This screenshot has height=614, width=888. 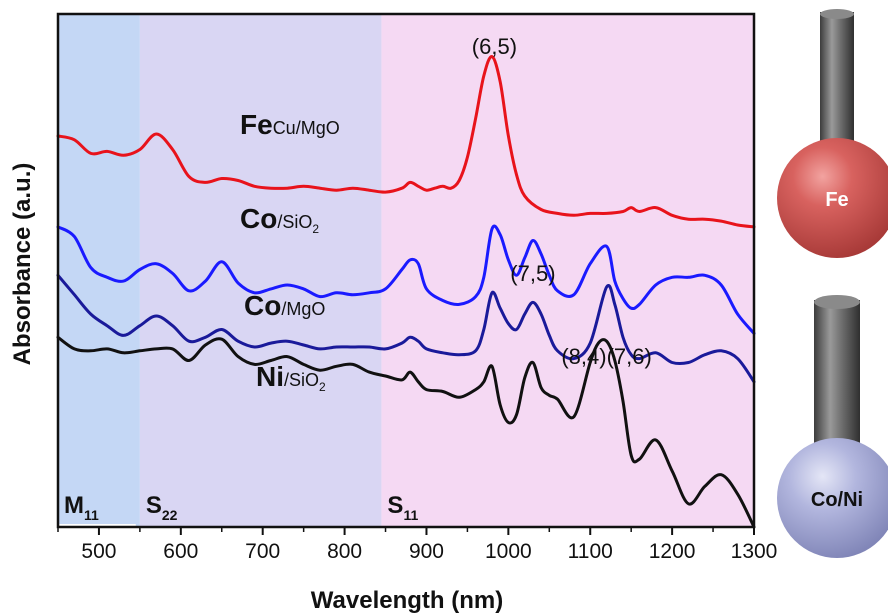 I want to click on region-label-0: M11, so click(x=81, y=507).